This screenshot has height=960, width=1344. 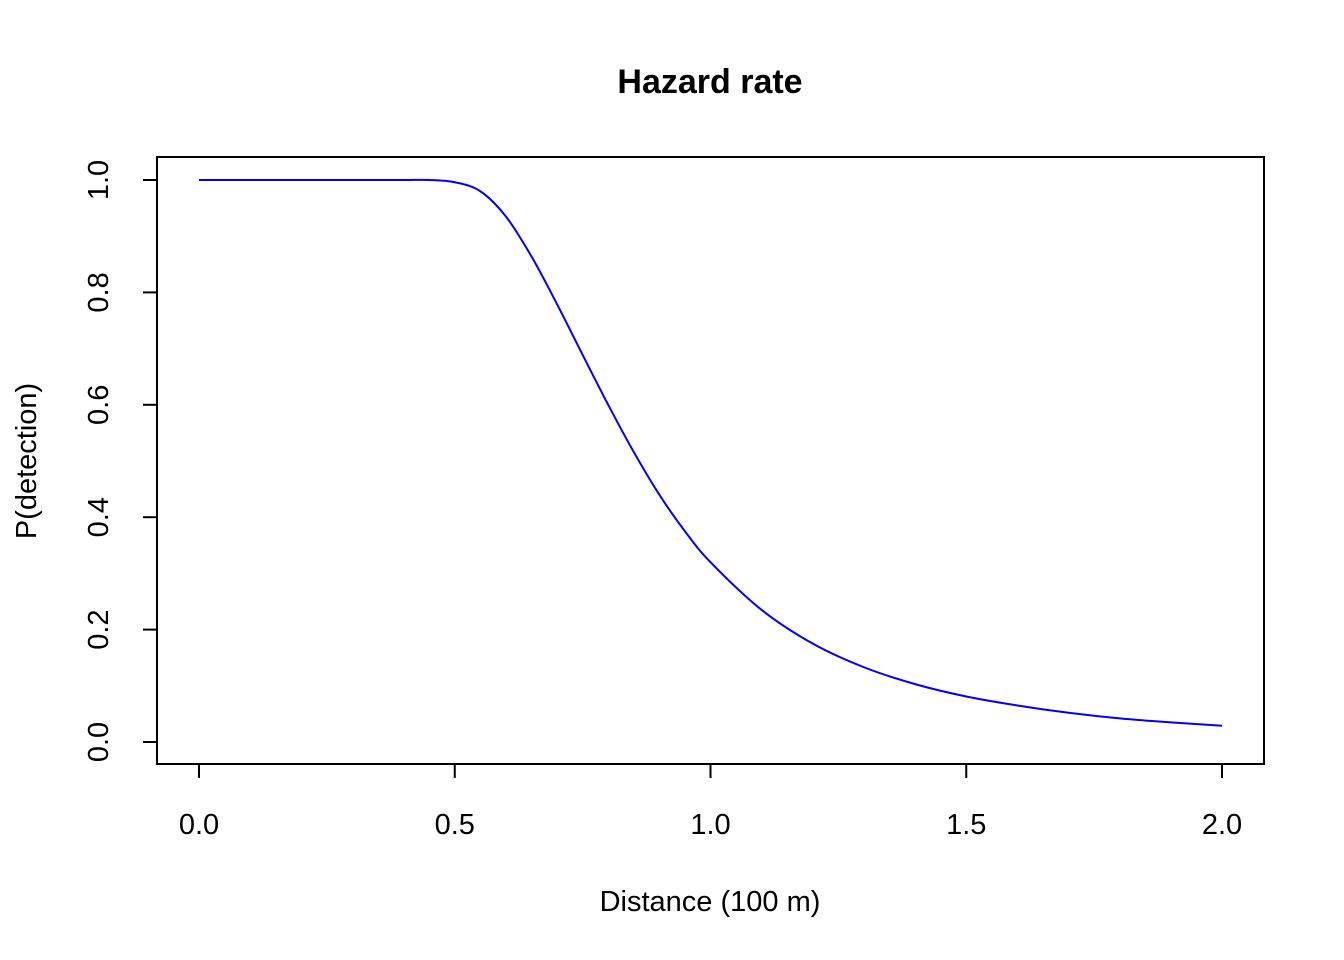 What do you see at coordinates (99, 517) in the screenshot?
I see `y-tick-label: 0.4` at bounding box center [99, 517].